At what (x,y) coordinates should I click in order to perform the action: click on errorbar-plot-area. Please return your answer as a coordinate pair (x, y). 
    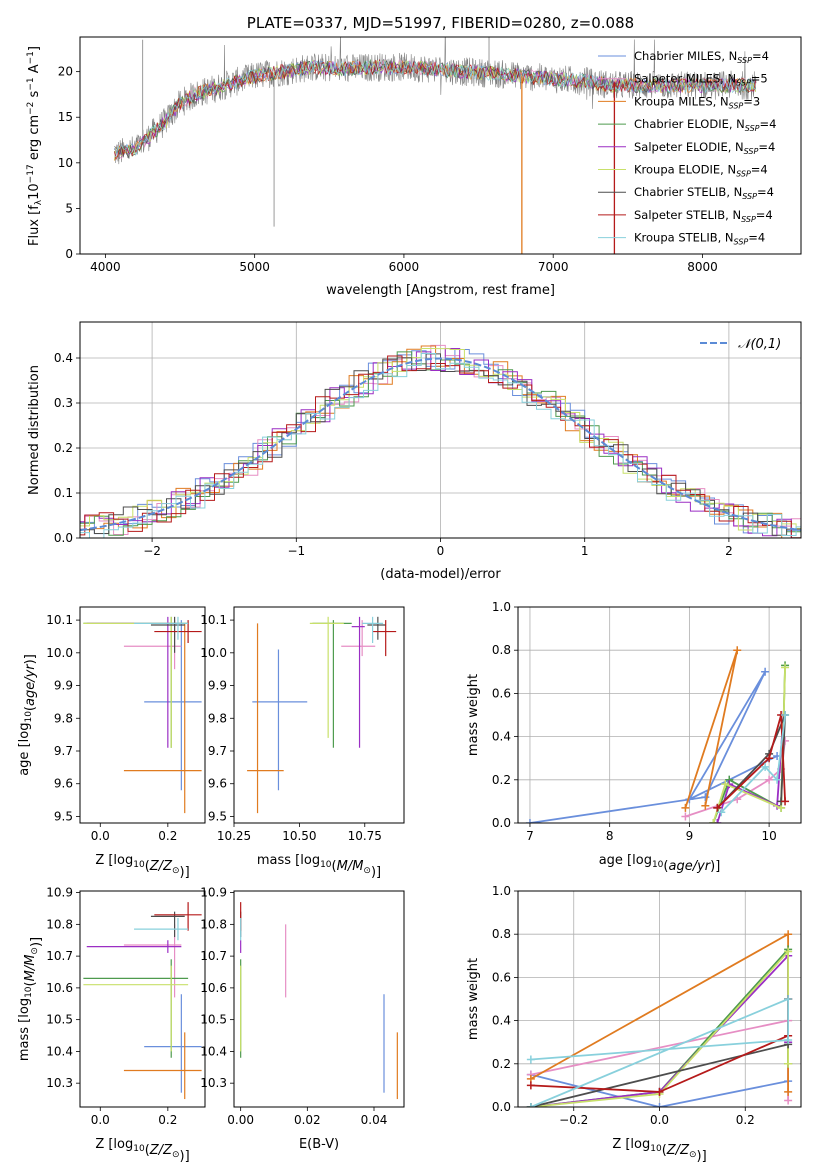
    Looking at the image, I should click on (322, 715).